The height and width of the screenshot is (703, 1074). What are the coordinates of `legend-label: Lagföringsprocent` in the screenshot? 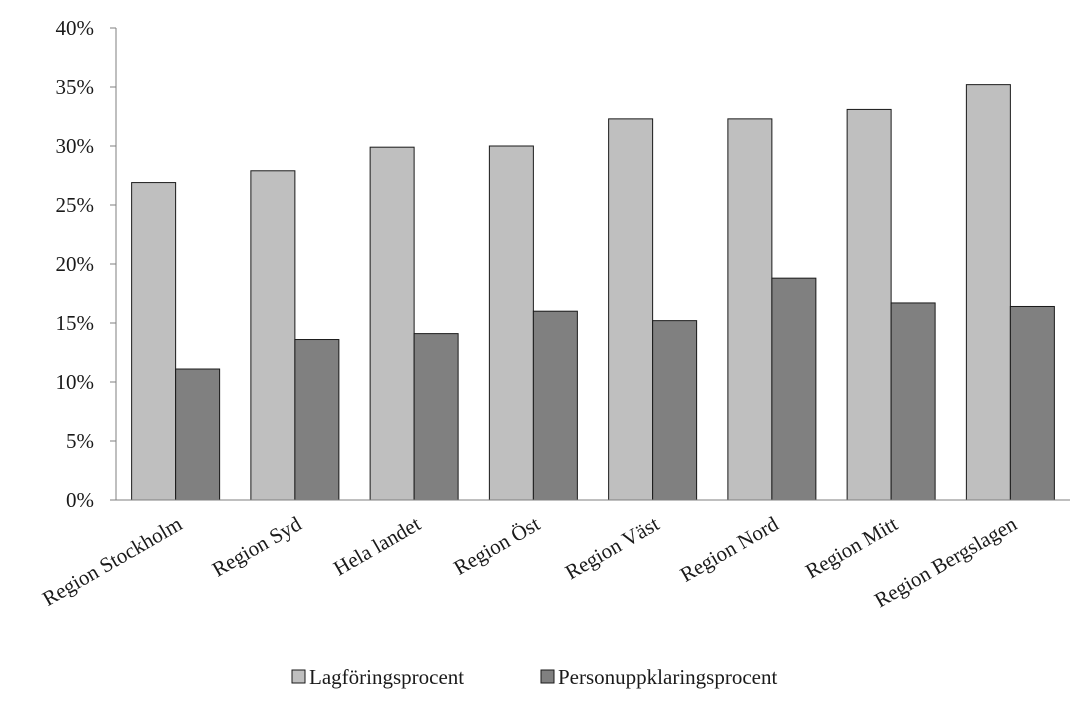 It's located at (386, 677).